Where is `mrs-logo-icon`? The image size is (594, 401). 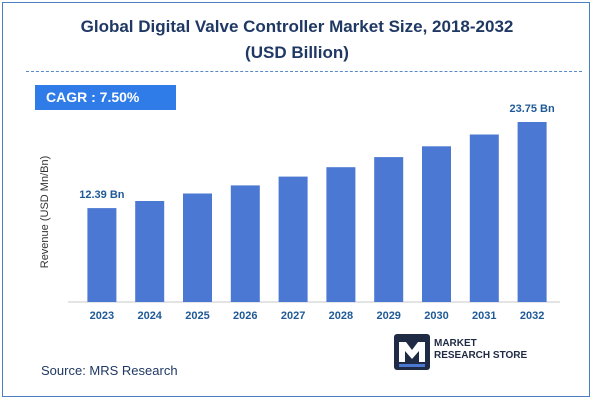 mrs-logo-icon is located at coordinates (412, 352).